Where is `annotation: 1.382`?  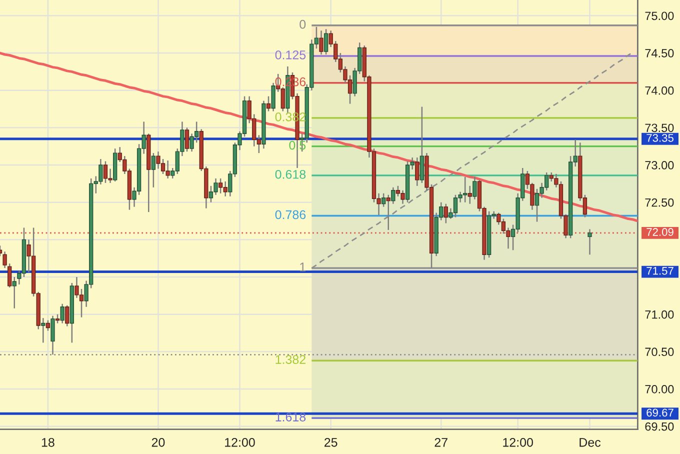 annotation: 1.382 is located at coordinates (291, 359).